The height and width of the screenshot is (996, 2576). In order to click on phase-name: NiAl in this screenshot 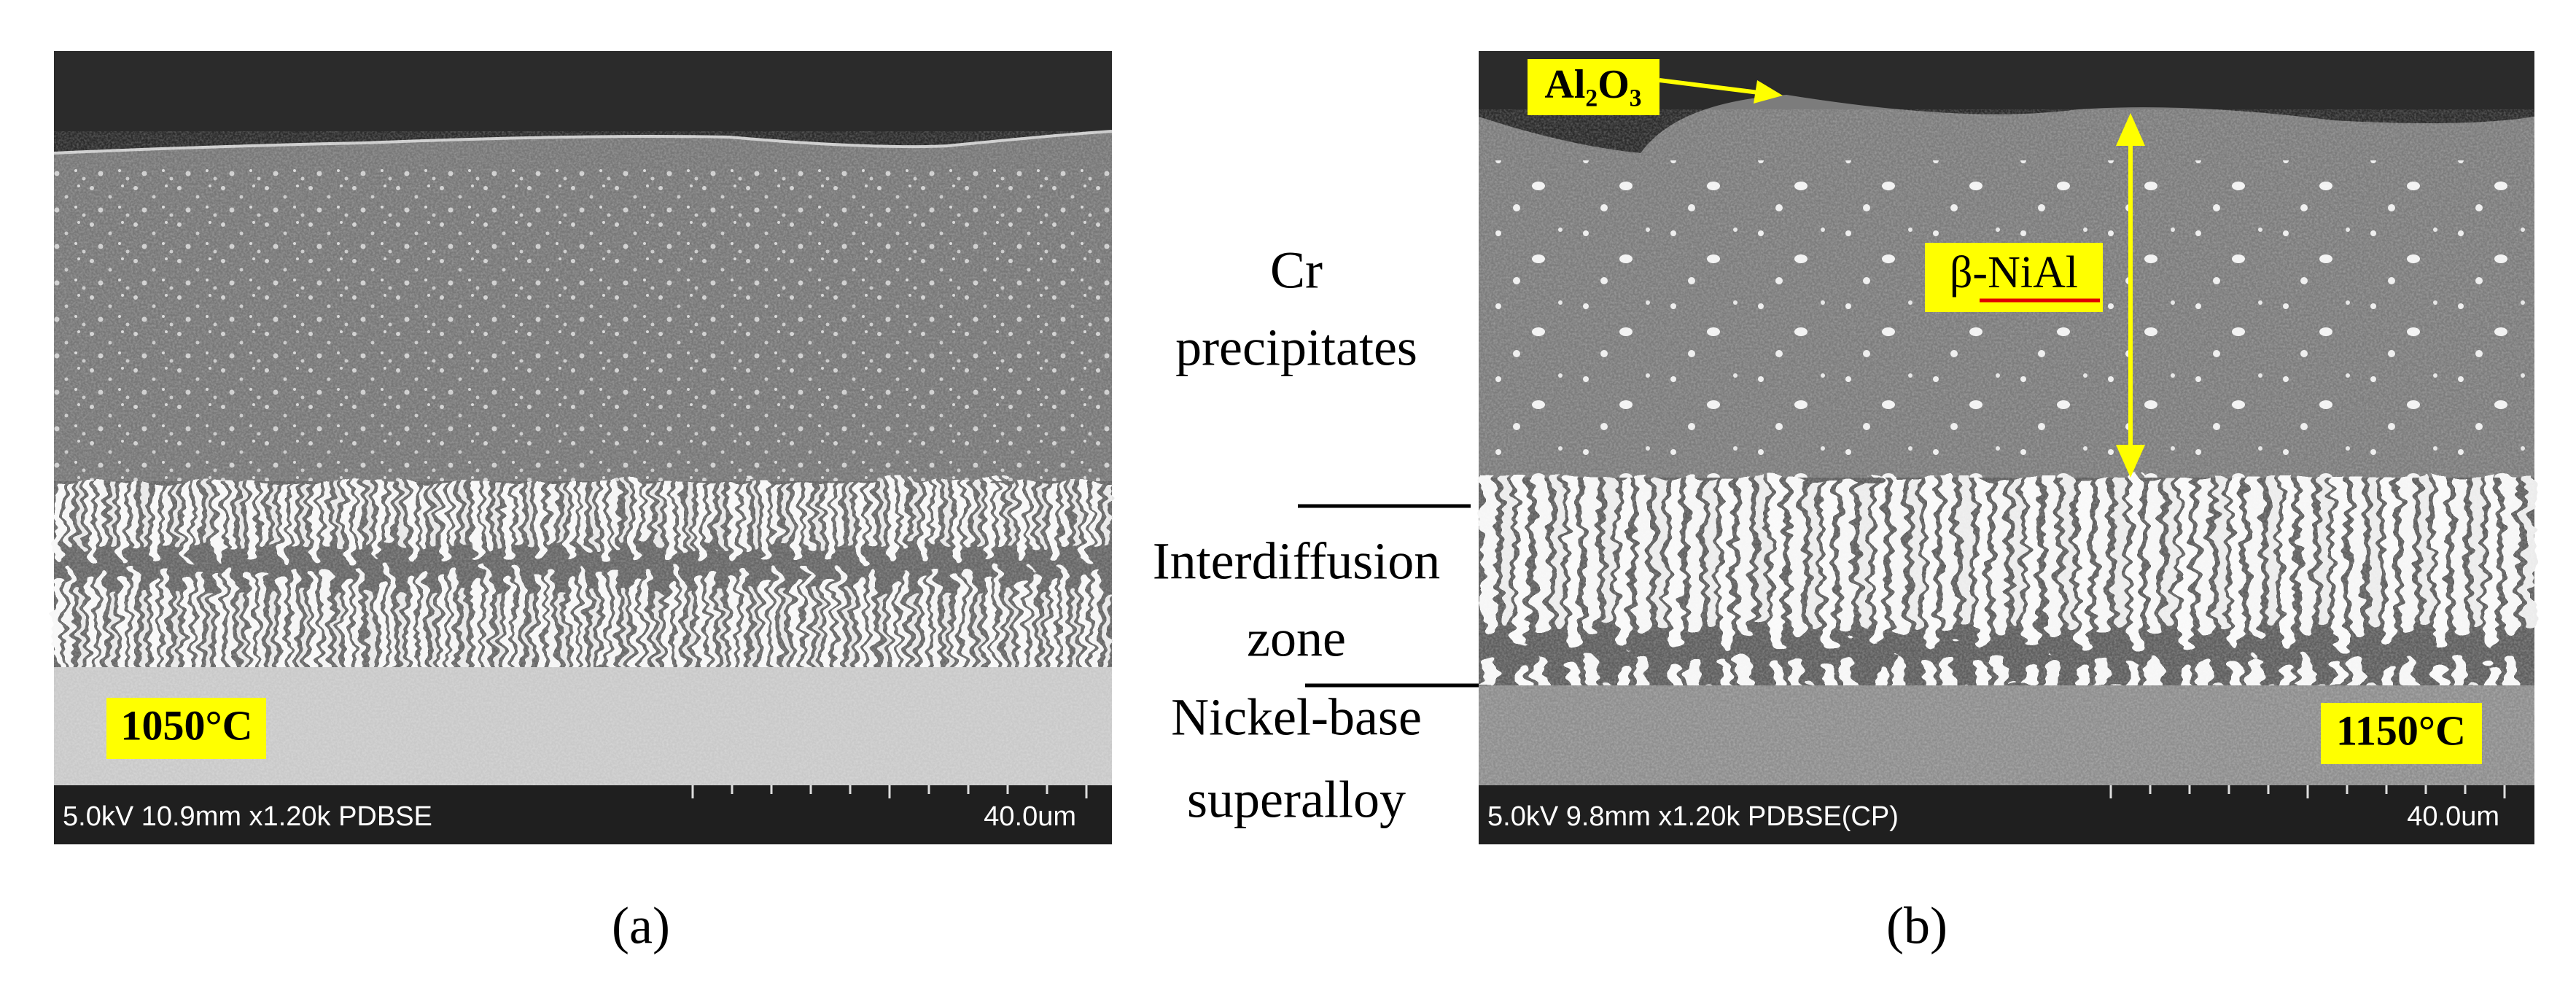, I will do `click(2033, 272)`.